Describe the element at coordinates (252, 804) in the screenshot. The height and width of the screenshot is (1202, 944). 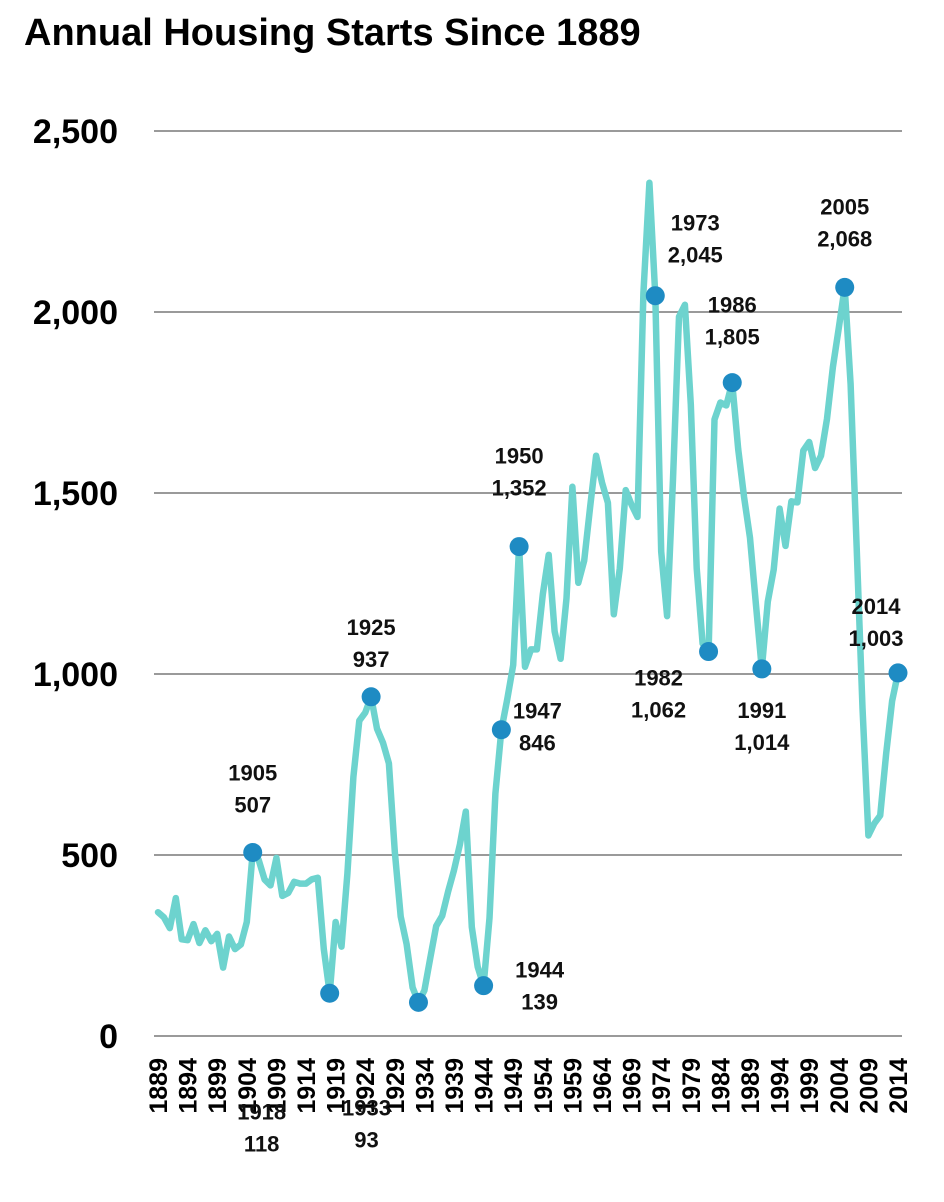
I see `data-label-value: 507` at that location.